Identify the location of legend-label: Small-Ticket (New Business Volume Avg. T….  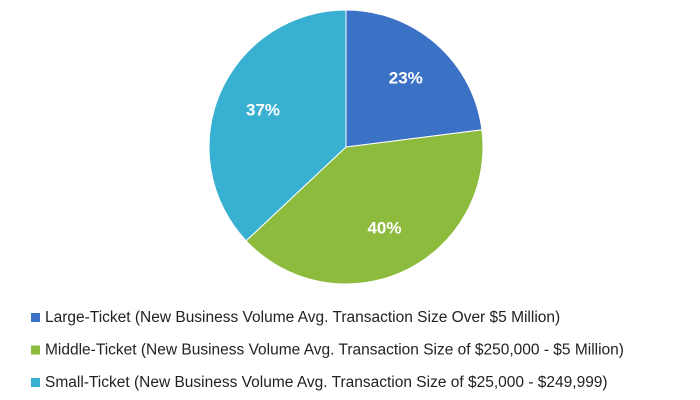
(326, 382).